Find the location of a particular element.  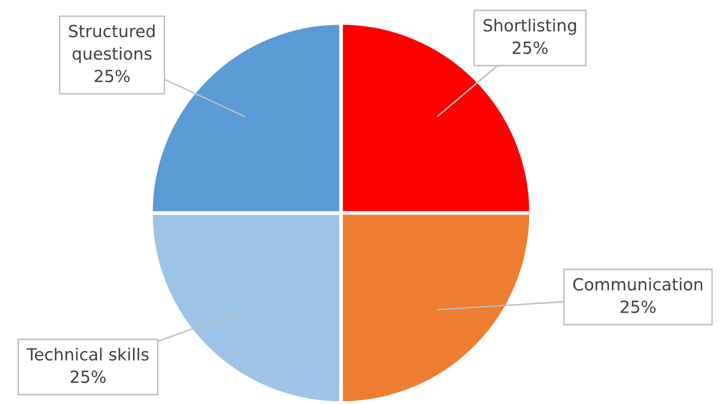

slice-label: Technical skills is located at coordinates (87, 354).